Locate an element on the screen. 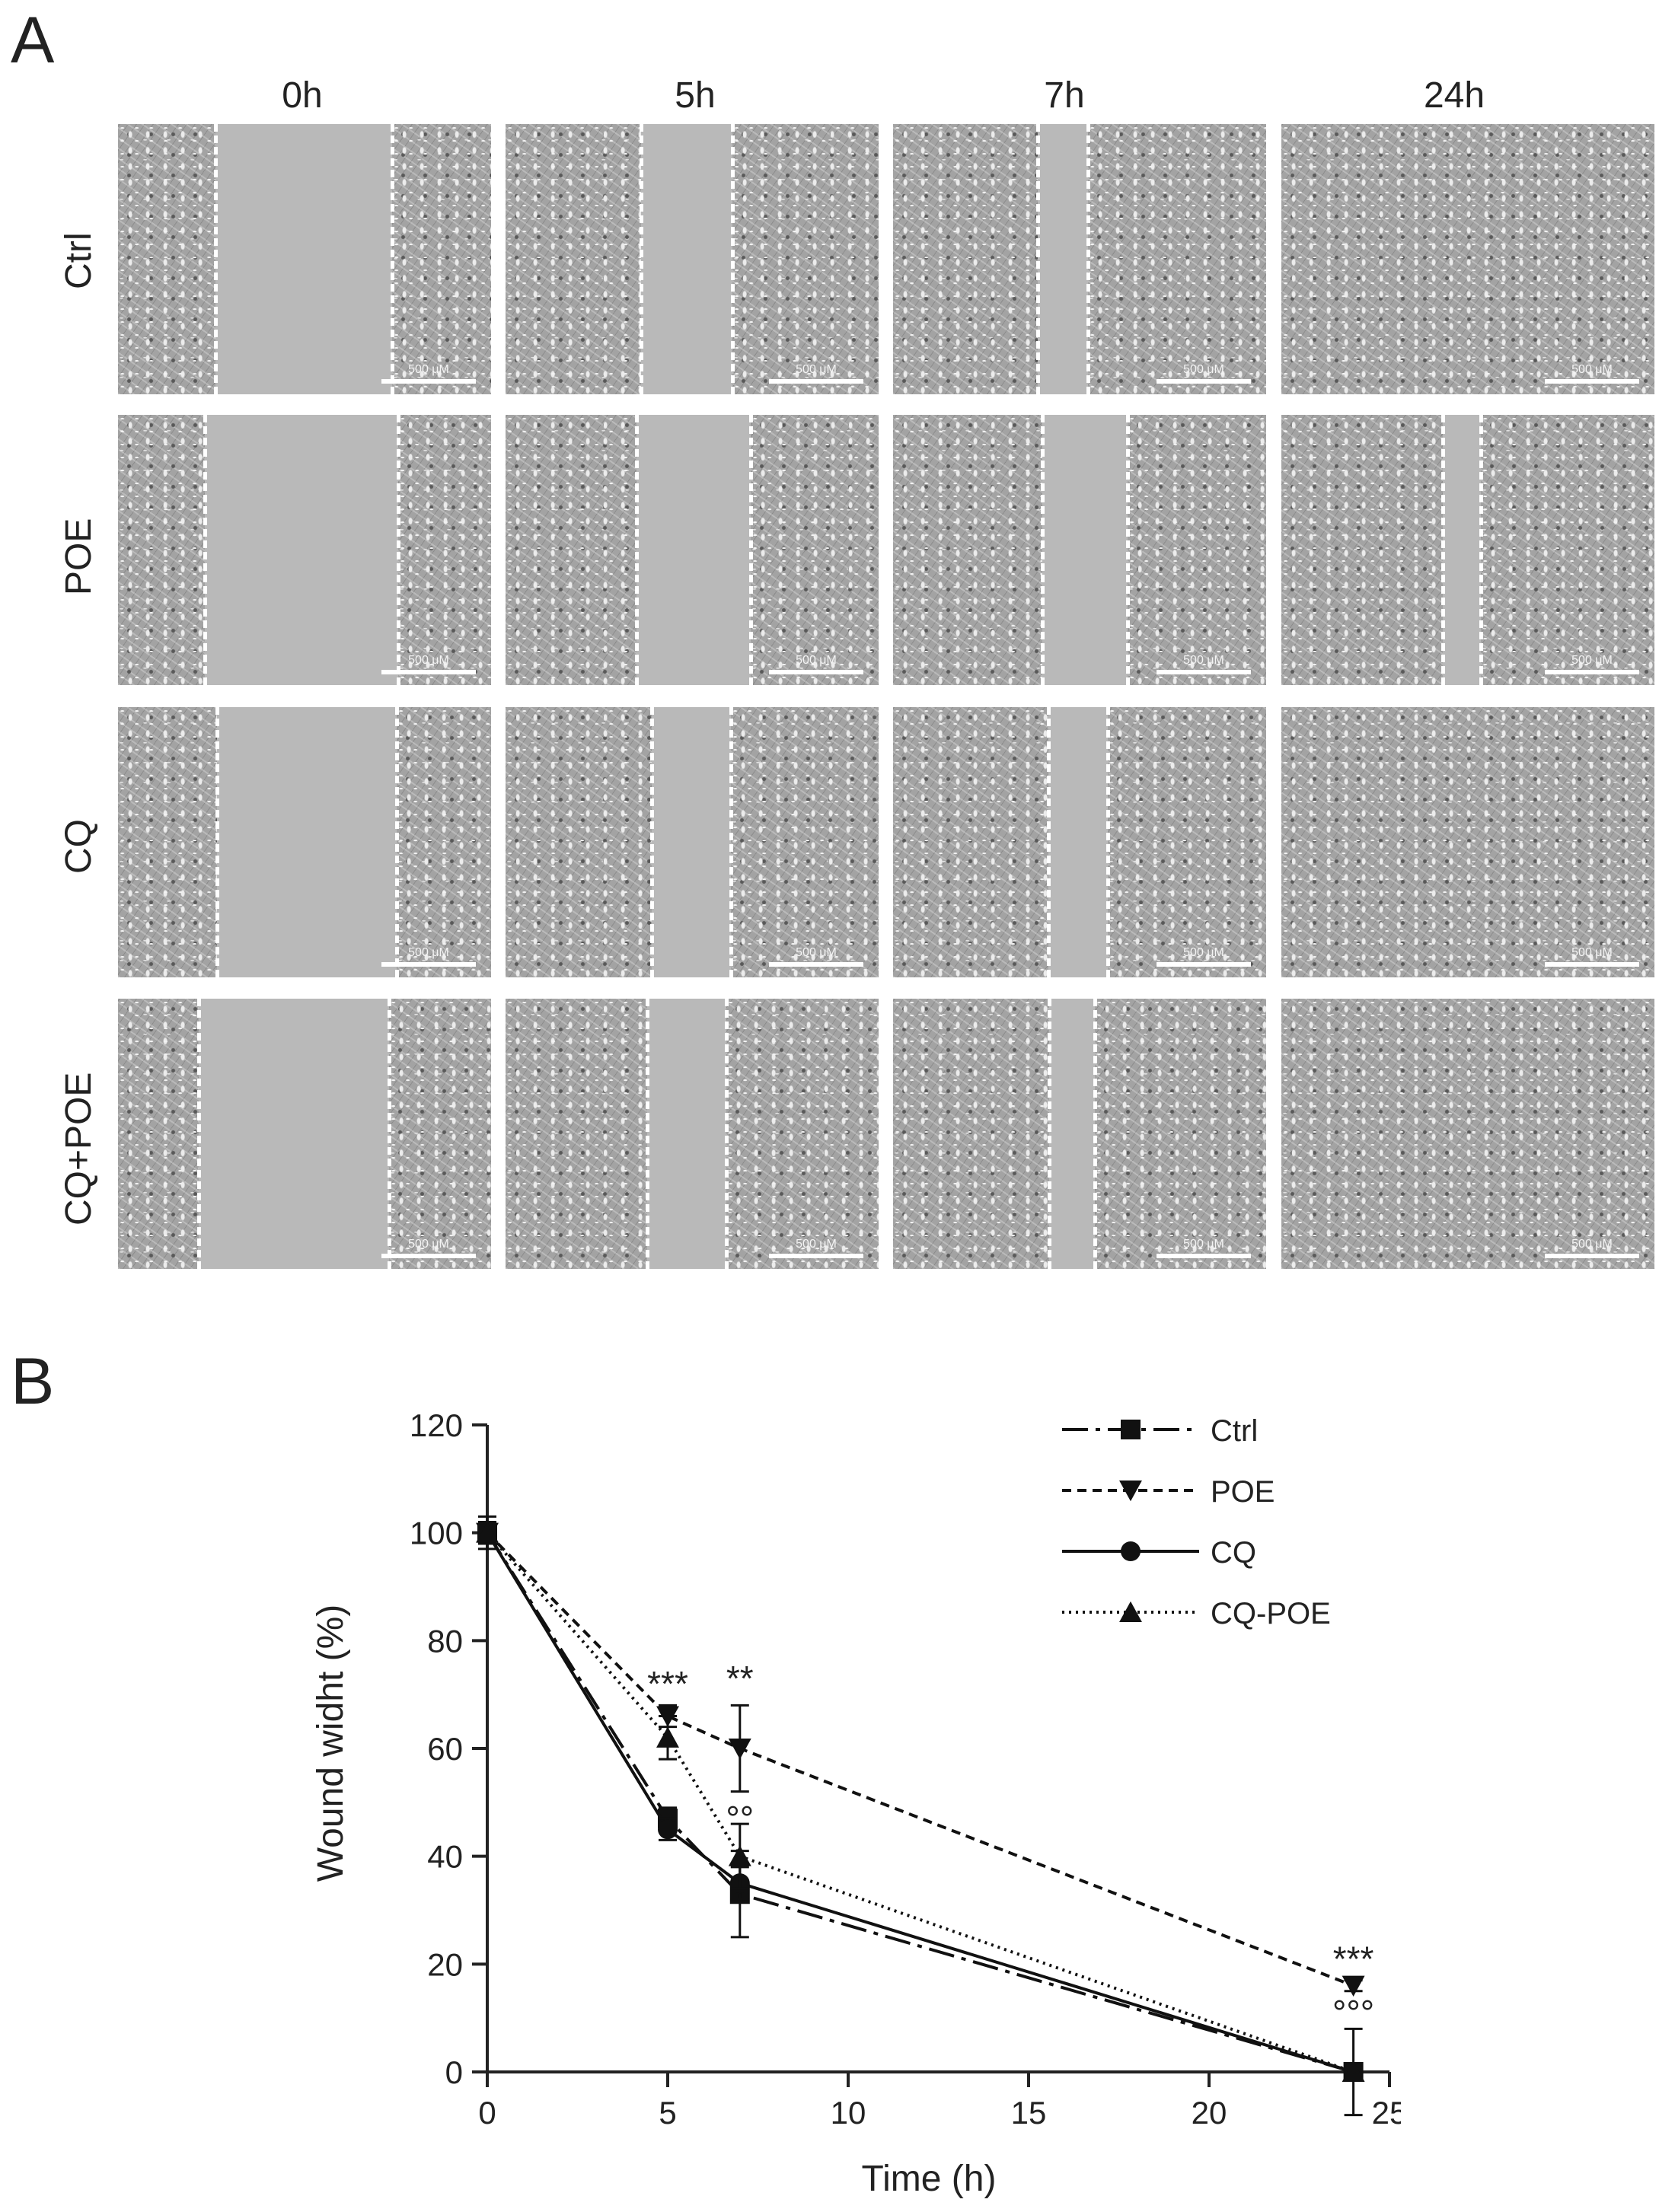  y-tick-label: 20 is located at coordinates (445, 1964).